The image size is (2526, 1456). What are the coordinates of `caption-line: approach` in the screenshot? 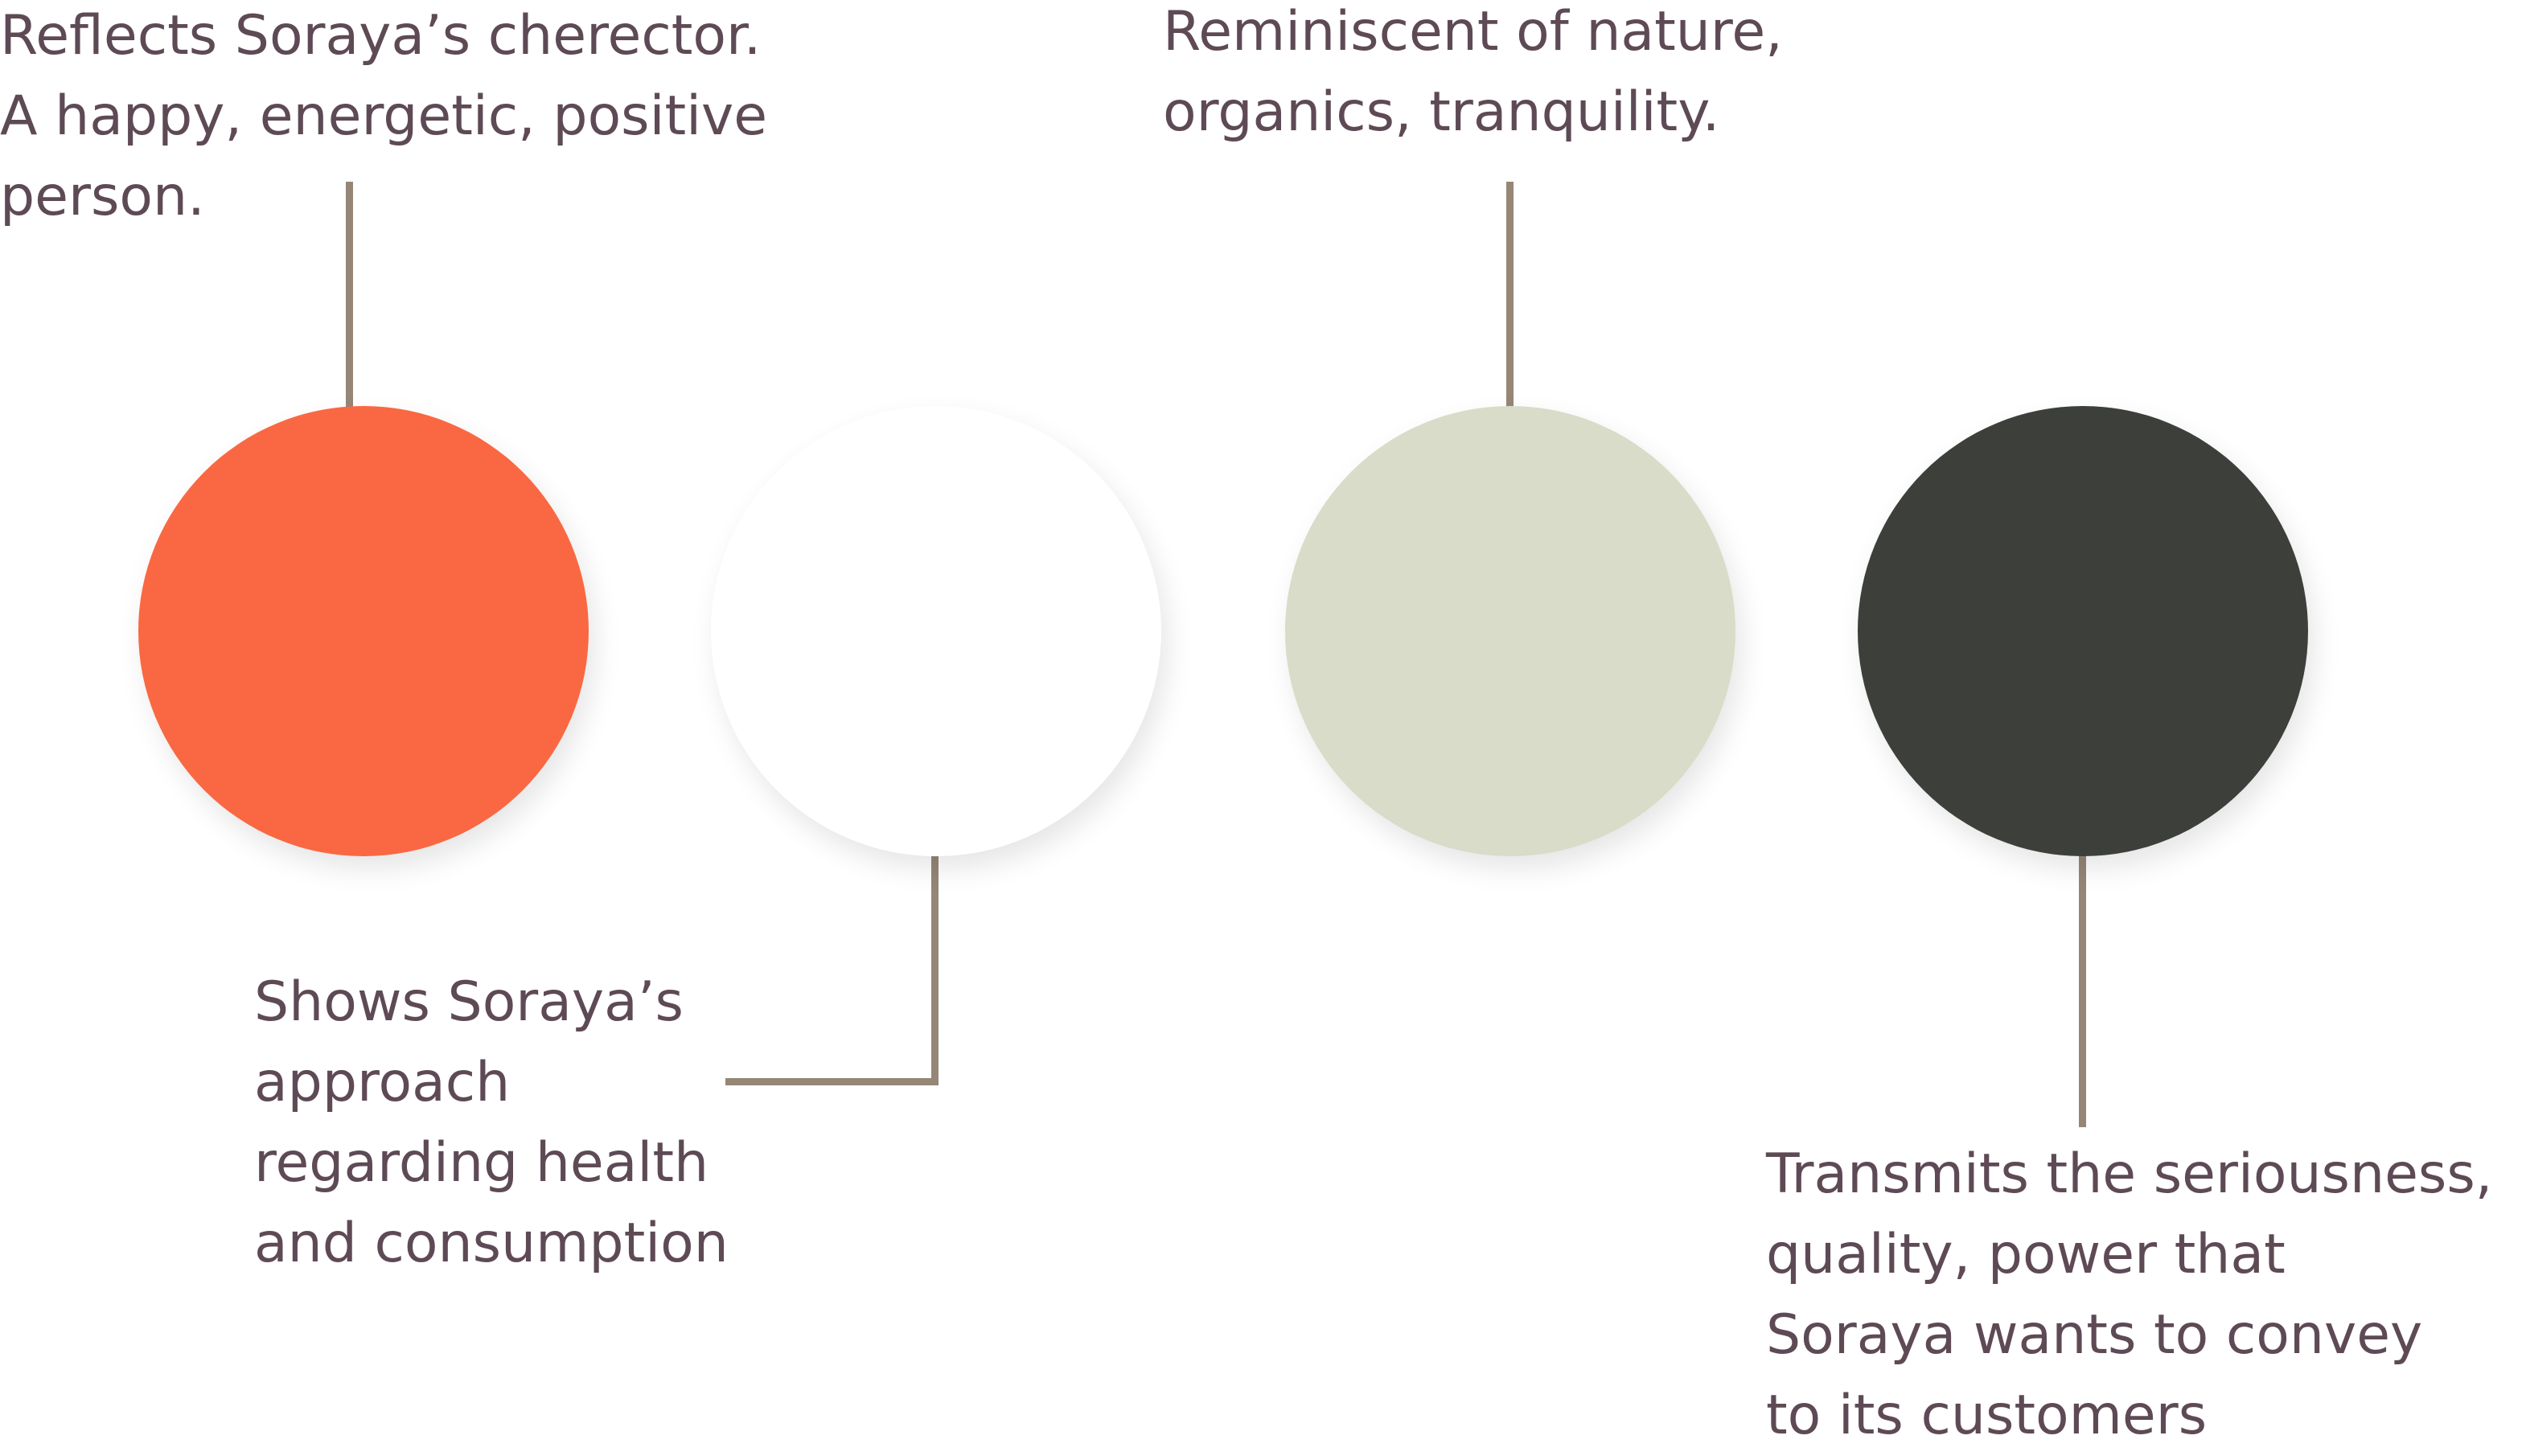 It's located at (382, 1082).